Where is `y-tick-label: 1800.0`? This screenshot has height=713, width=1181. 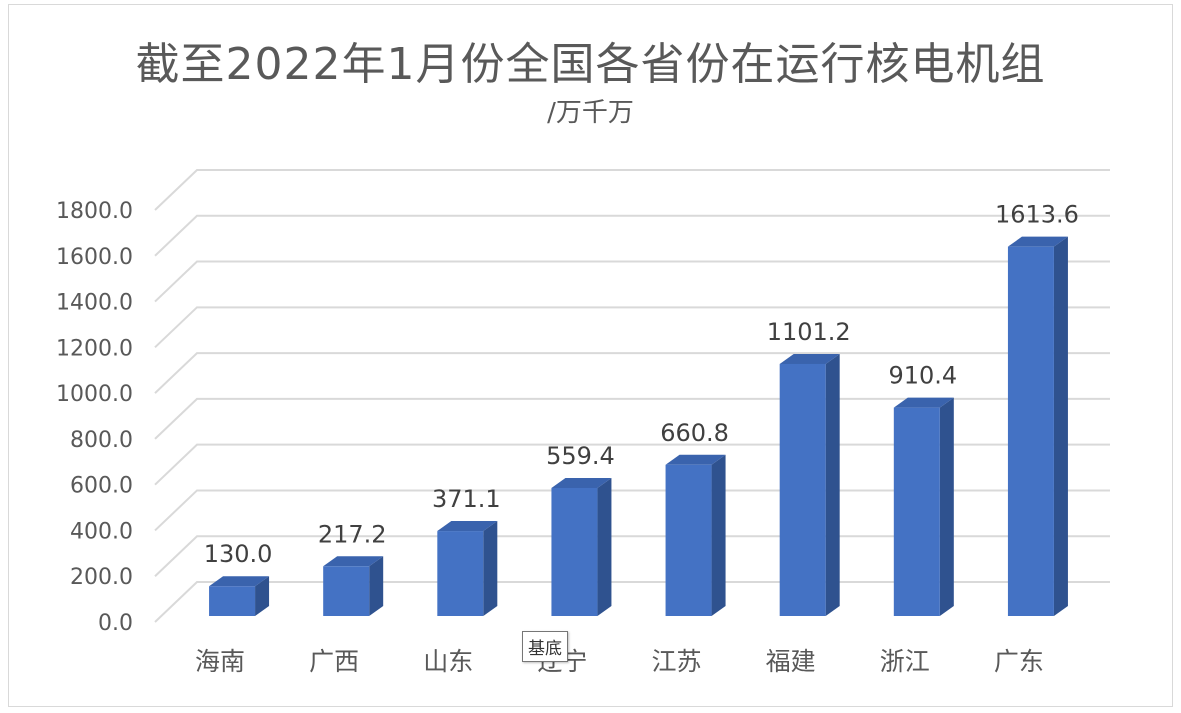
y-tick-label: 1800.0 is located at coordinates (94, 211).